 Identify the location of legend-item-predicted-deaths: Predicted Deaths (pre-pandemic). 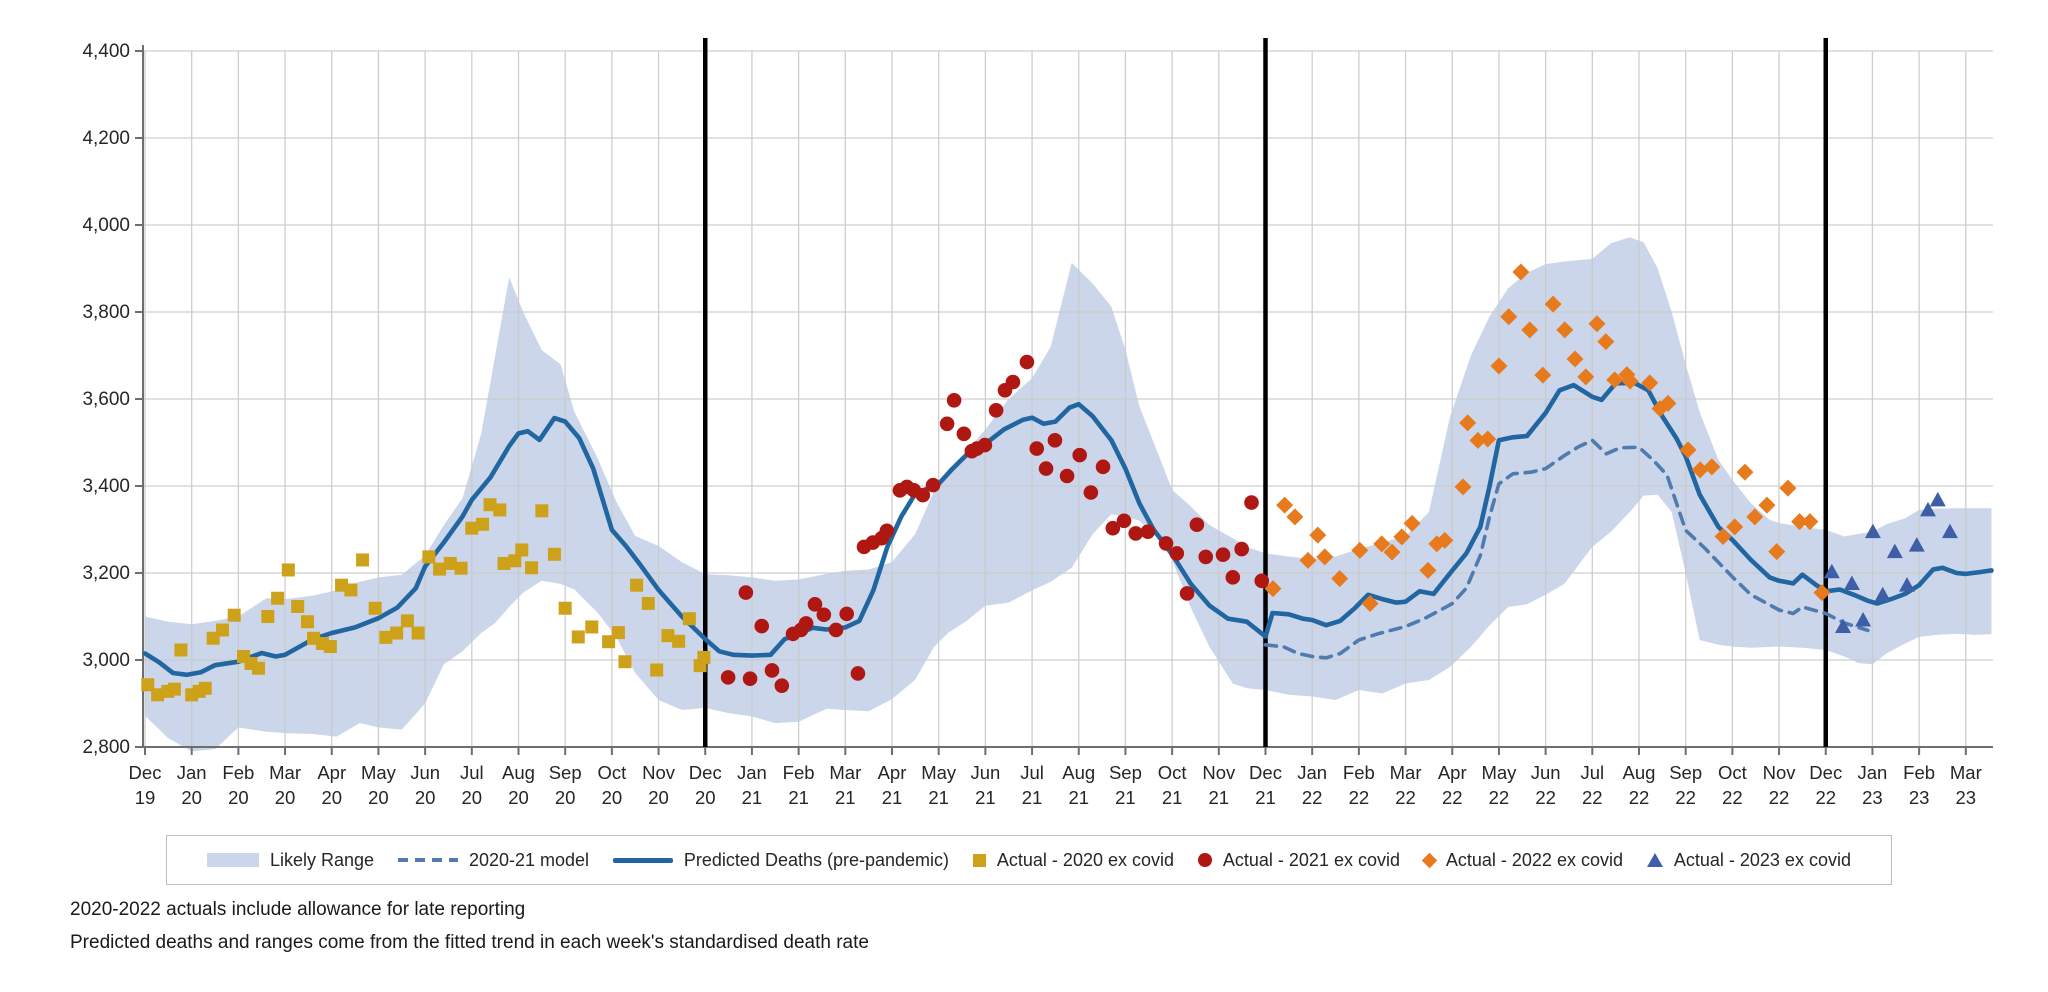
(780, 860).